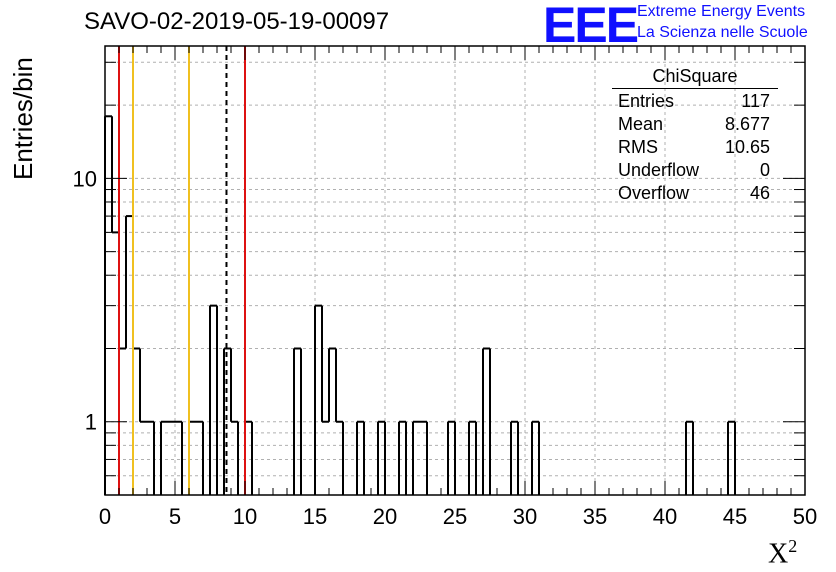  What do you see at coordinates (455, 516) in the screenshot?
I see `x-tick-label: 25` at bounding box center [455, 516].